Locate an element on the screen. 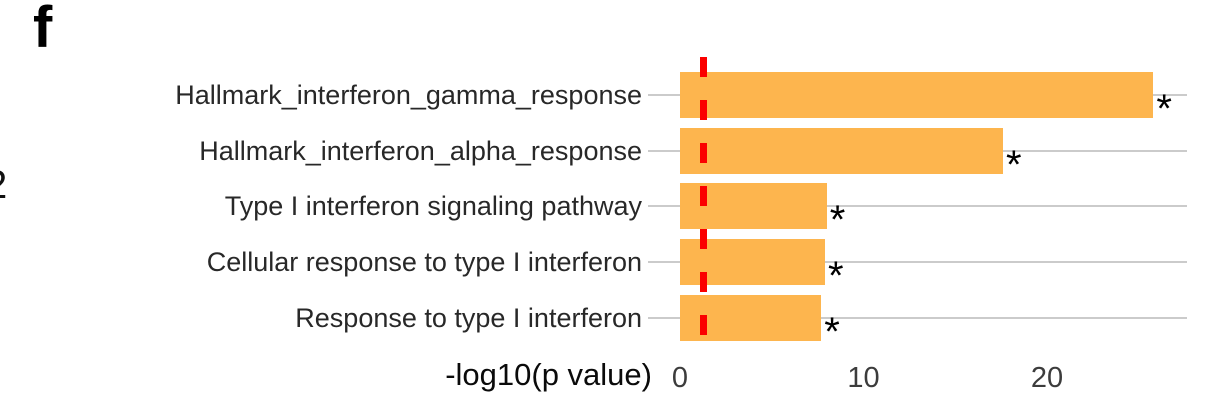  significance-threshold-line is located at coordinates (704, 206).